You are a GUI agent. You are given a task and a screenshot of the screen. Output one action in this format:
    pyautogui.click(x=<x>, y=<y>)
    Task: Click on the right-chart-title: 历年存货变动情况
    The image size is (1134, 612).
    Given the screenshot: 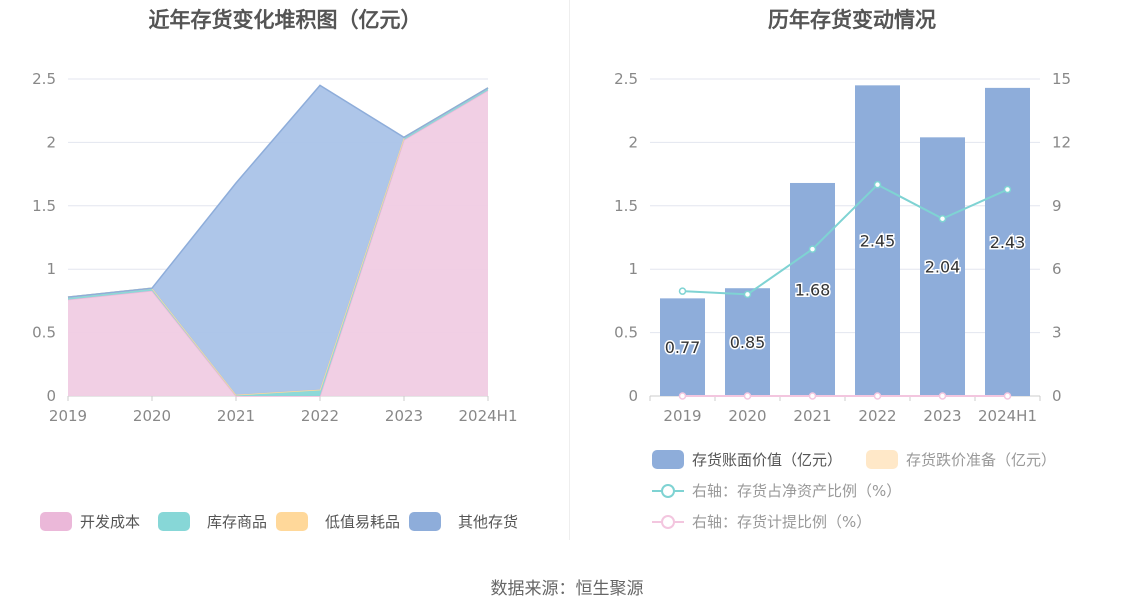 What is the action you would take?
    pyautogui.click(x=852, y=20)
    